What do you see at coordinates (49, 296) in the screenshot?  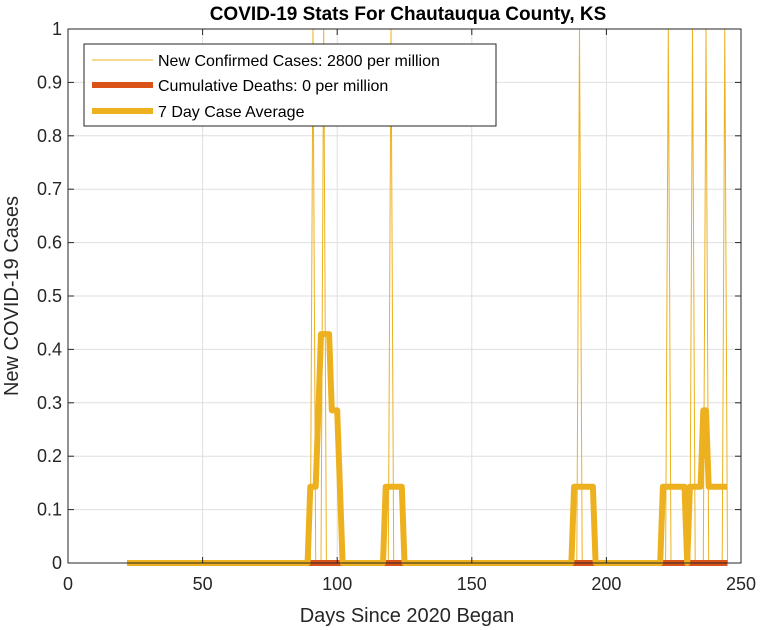 I see `y-tick-label: 0.5` at bounding box center [49, 296].